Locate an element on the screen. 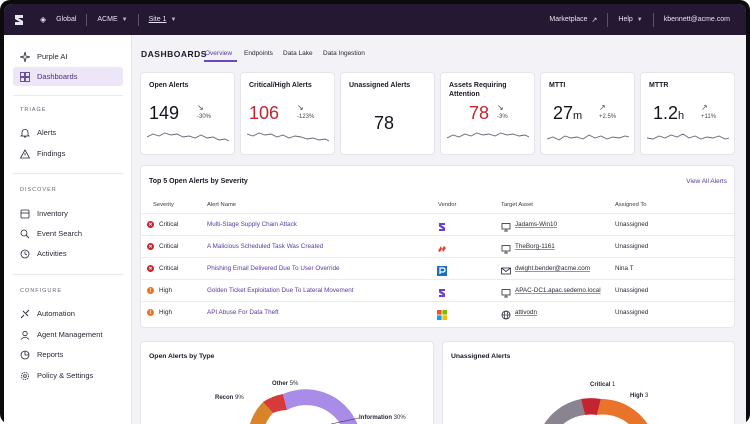  sidebar-item-label: Reports is located at coordinates (50, 354).